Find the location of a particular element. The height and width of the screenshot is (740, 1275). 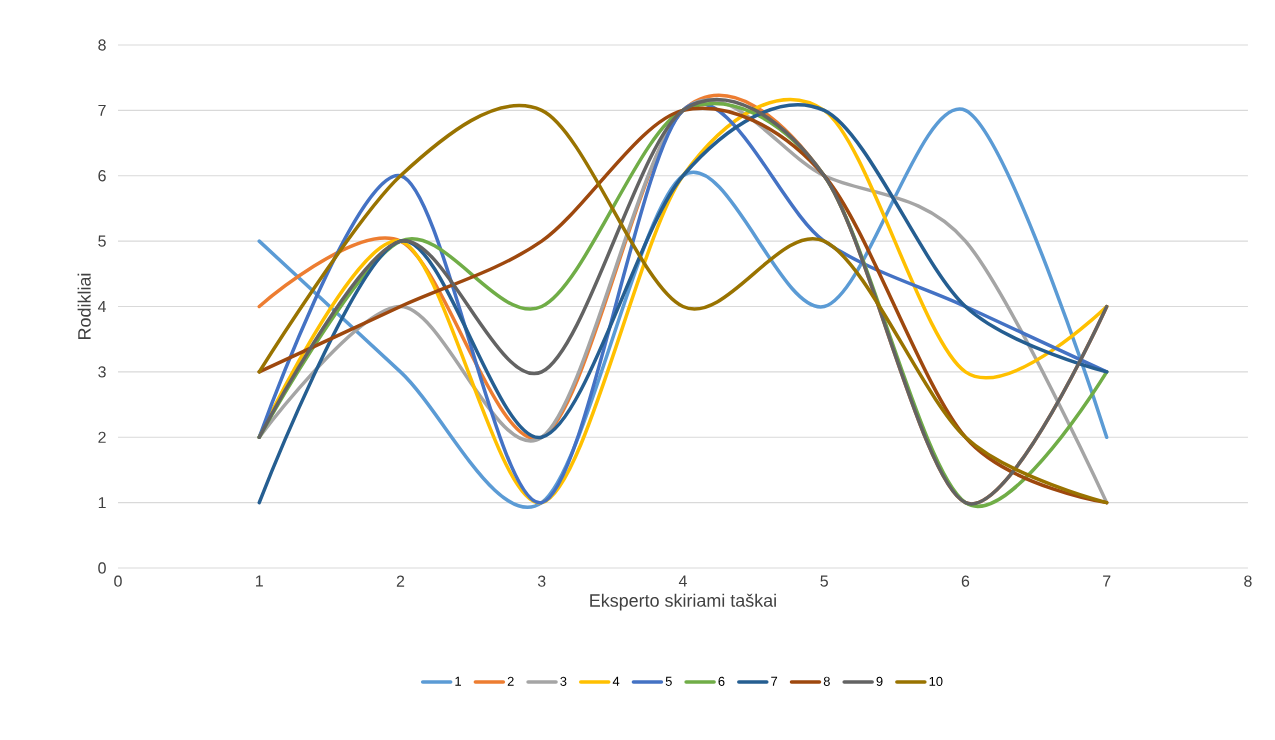

legend-label: 1 is located at coordinates (458, 681).